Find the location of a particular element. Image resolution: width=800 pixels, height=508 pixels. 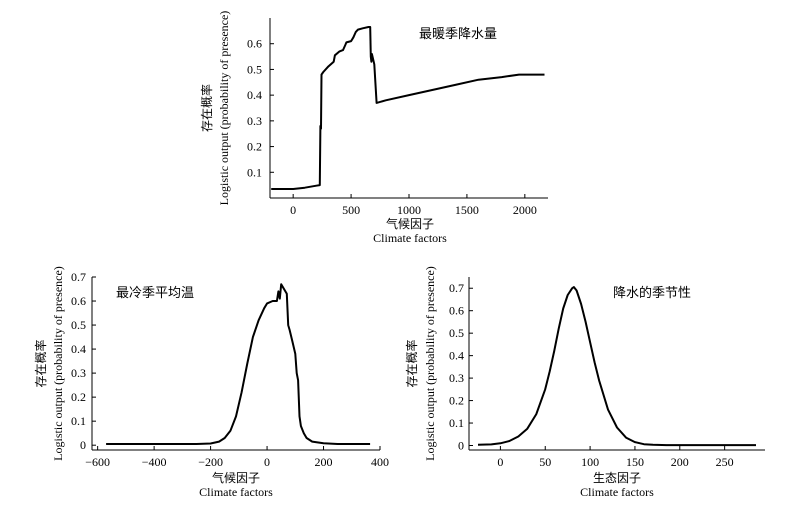

x-tick-label: 1500 is located at coordinates (467, 210).